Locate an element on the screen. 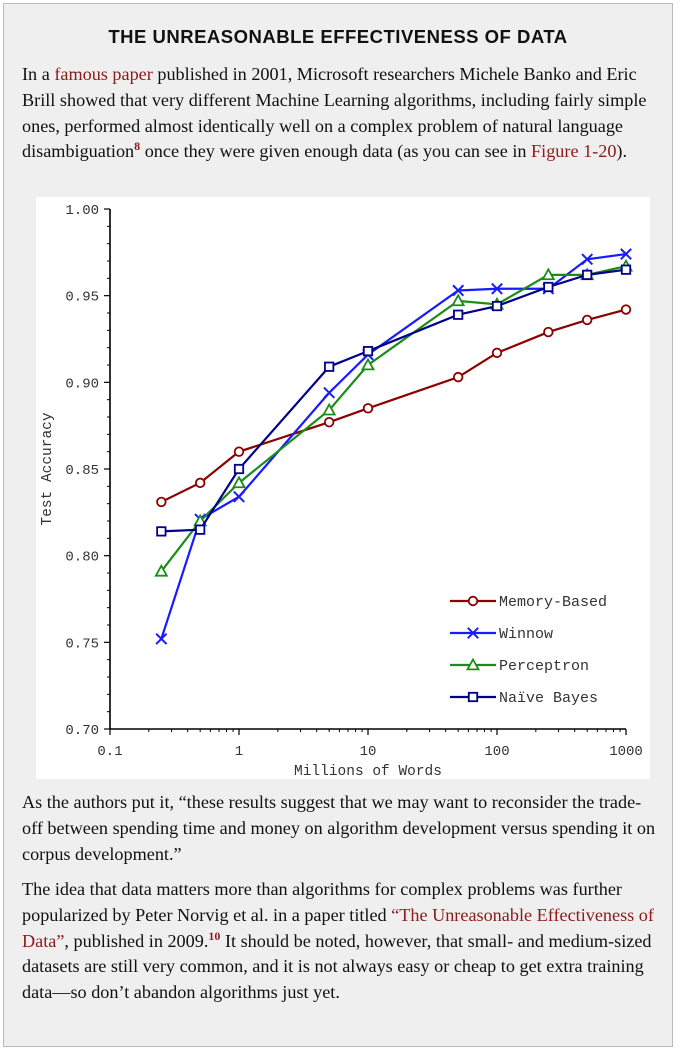 This screenshot has width=678, height=1053. x-tick-label: 1000 is located at coordinates (626, 752).